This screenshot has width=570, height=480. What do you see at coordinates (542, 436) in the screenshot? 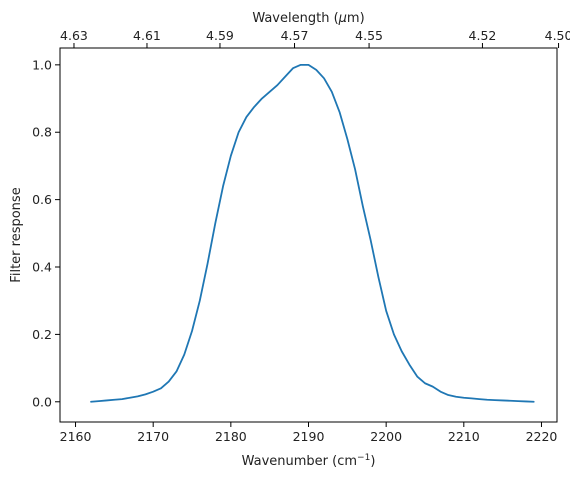
I see `x-tick-label: 2220` at bounding box center [542, 436].